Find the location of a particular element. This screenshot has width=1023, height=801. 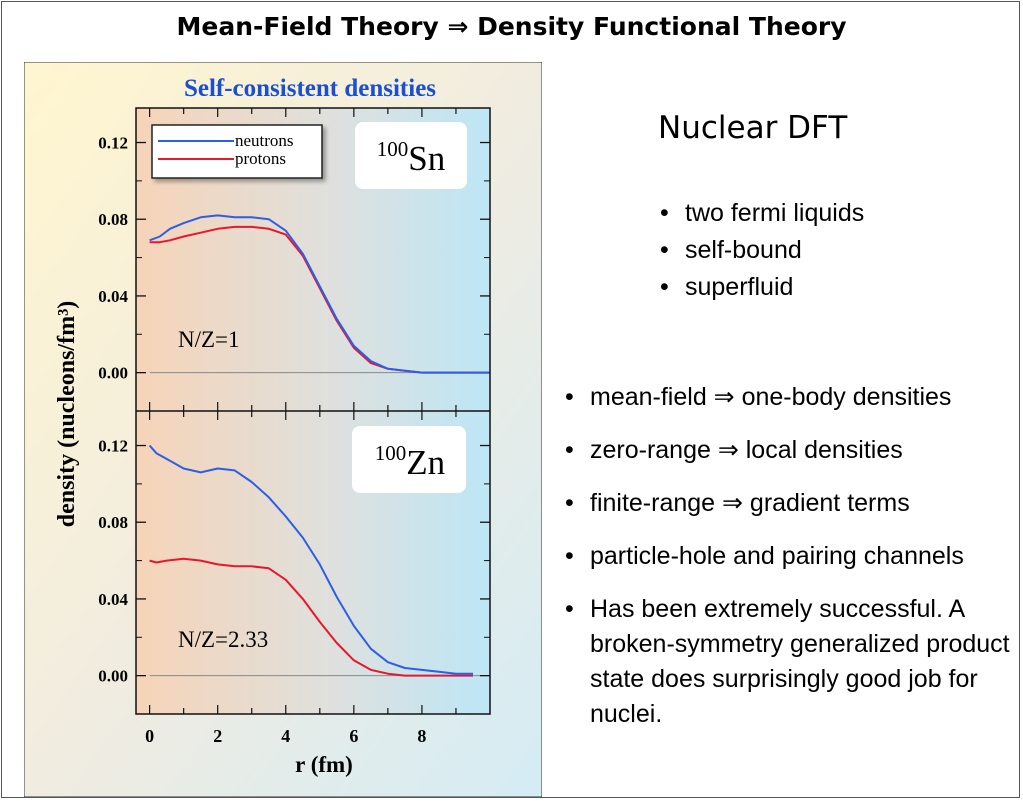

ratio-label-zn: N/Z=2.33 is located at coordinates (223, 639).